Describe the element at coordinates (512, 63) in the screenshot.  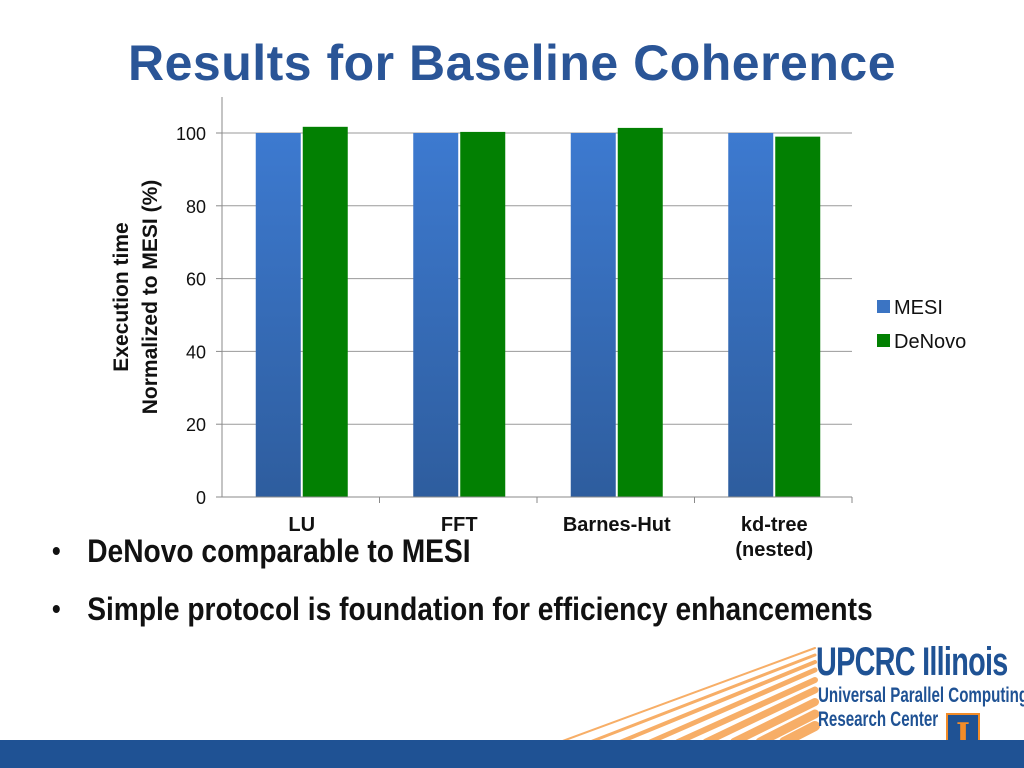
I see `slide-title: Results for Baseline Coherence` at that location.